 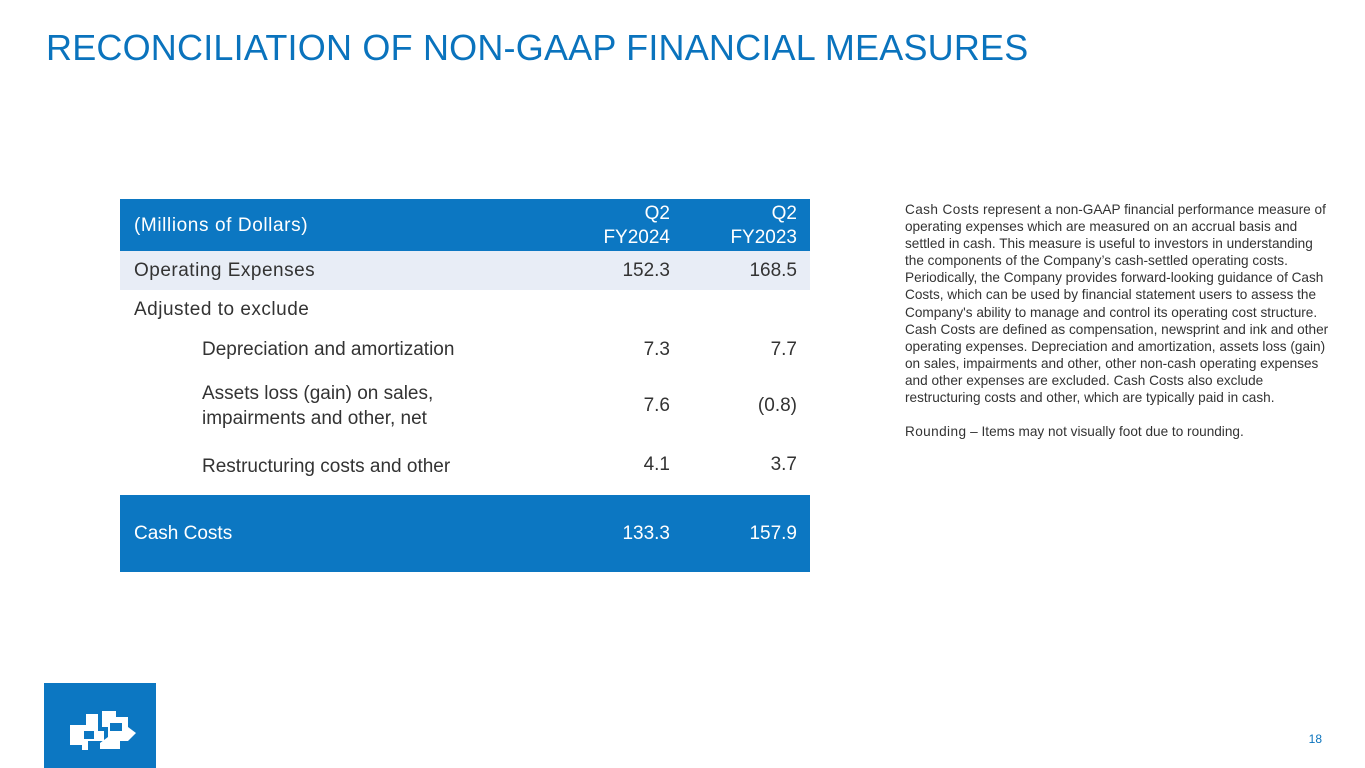 What do you see at coordinates (656, 405) in the screenshot?
I see `value-q2-fy2024: 7.6` at bounding box center [656, 405].